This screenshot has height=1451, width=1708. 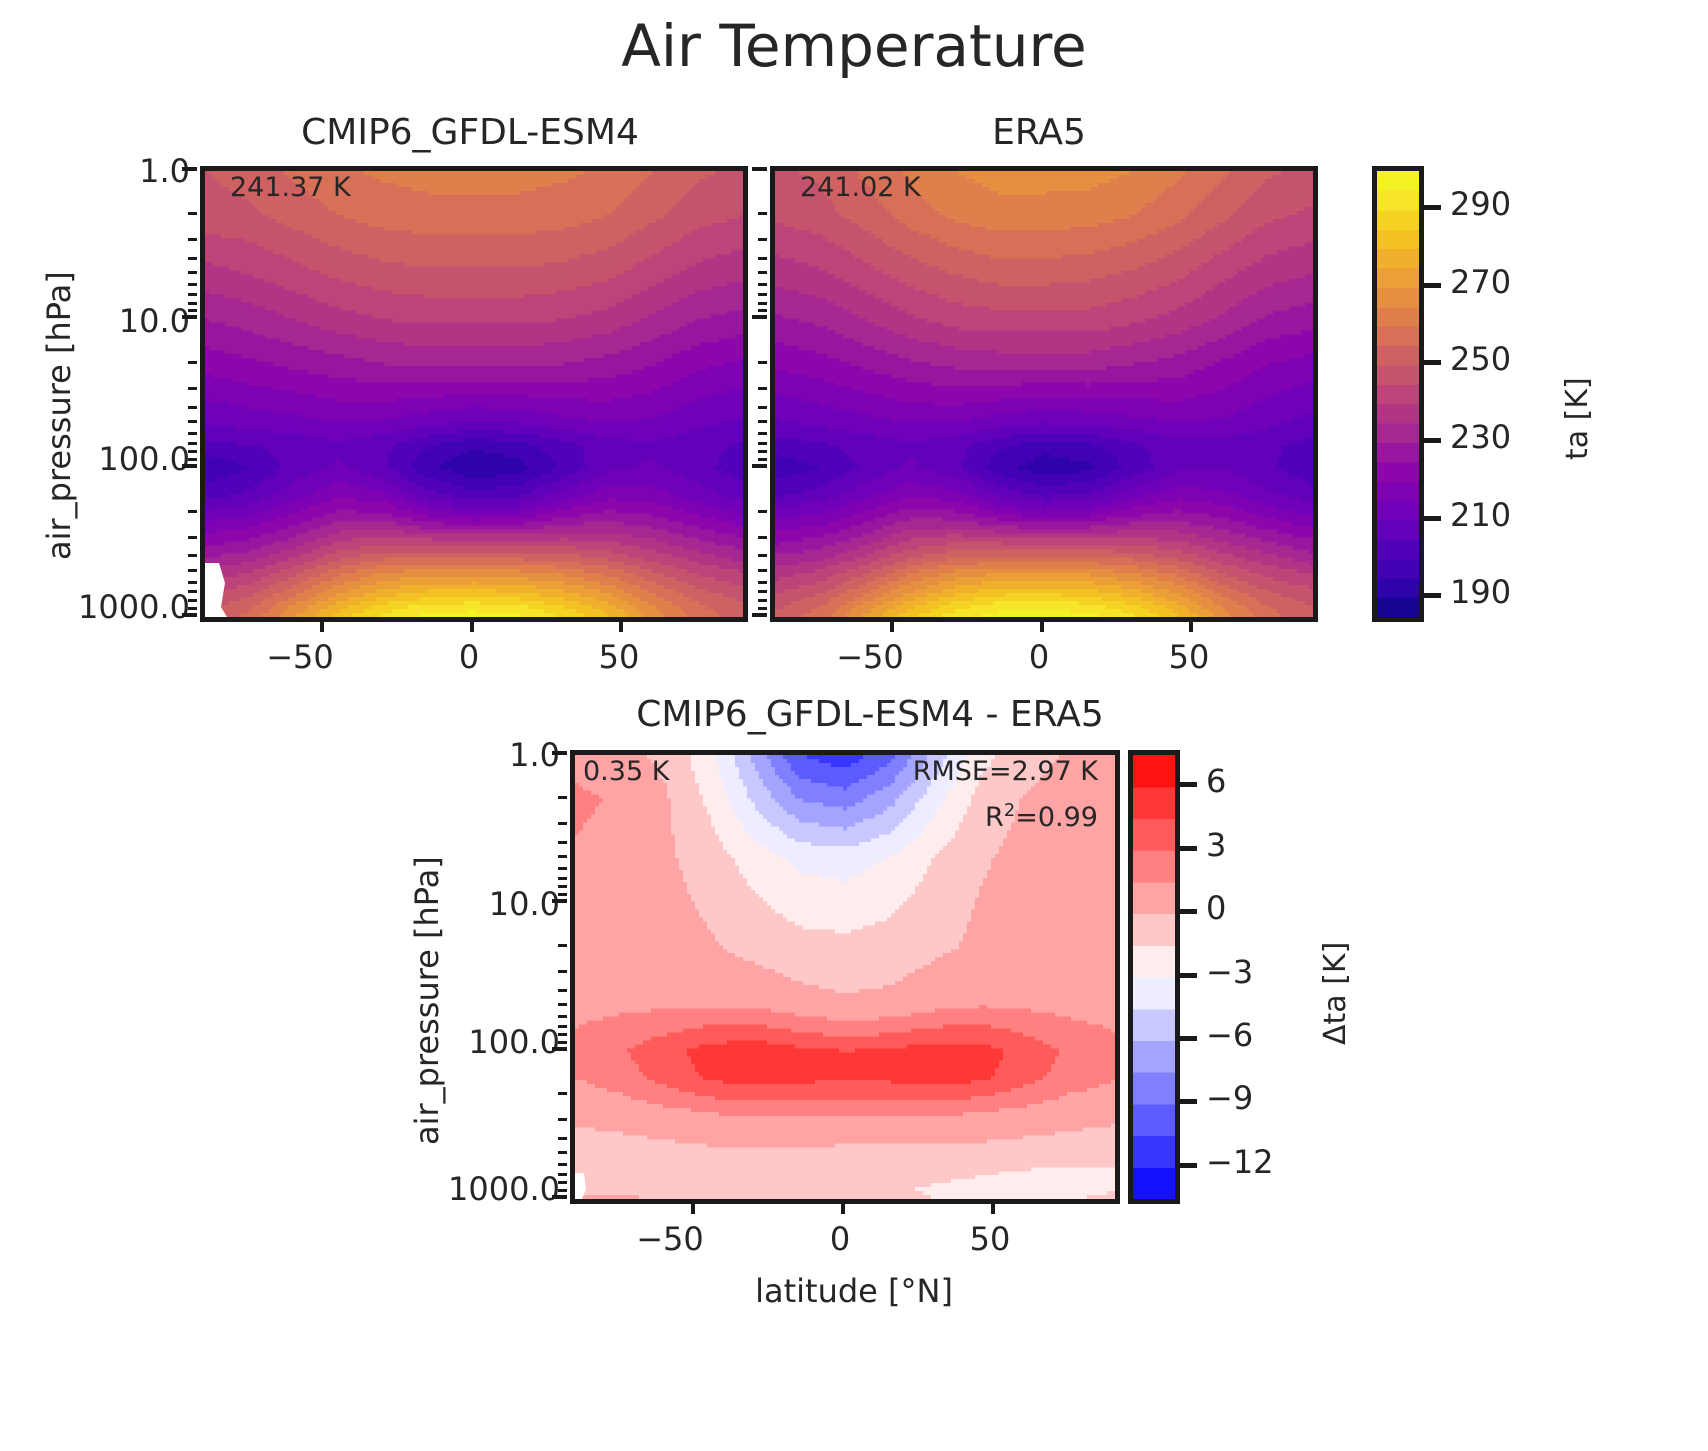 What do you see at coordinates (1240, 1162) in the screenshot?
I see `colorbar-dta-tick-label--12: −12` at bounding box center [1240, 1162].